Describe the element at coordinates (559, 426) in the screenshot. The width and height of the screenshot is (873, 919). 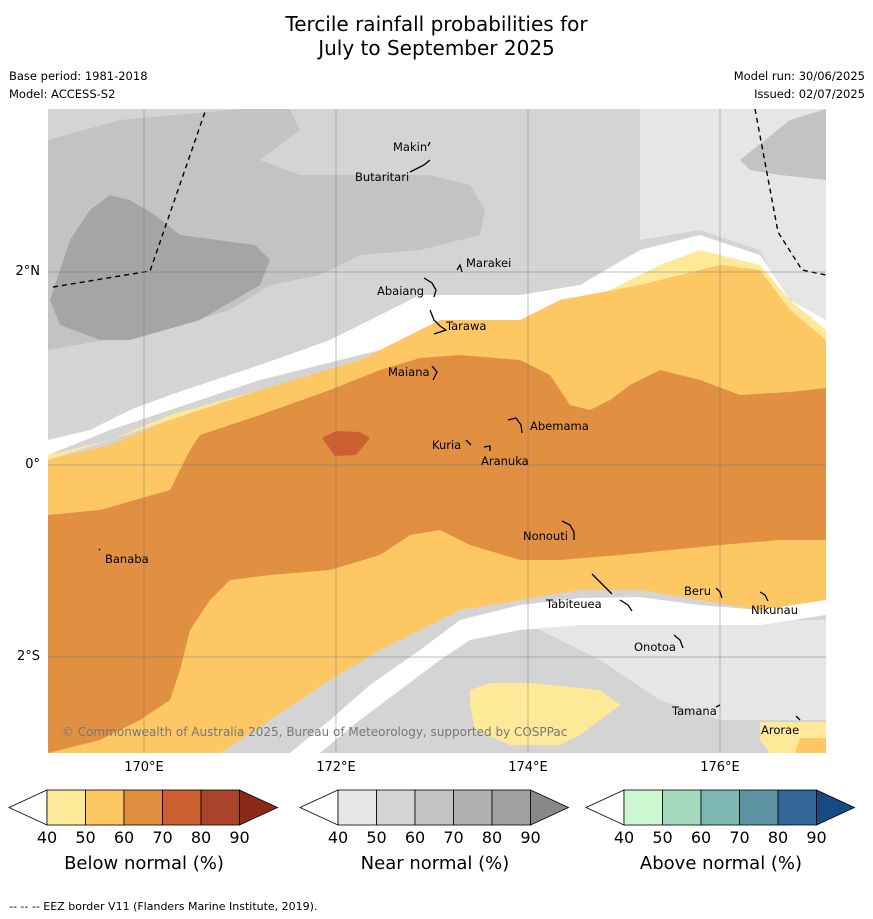
I see `label-abemama: Abemama` at that location.